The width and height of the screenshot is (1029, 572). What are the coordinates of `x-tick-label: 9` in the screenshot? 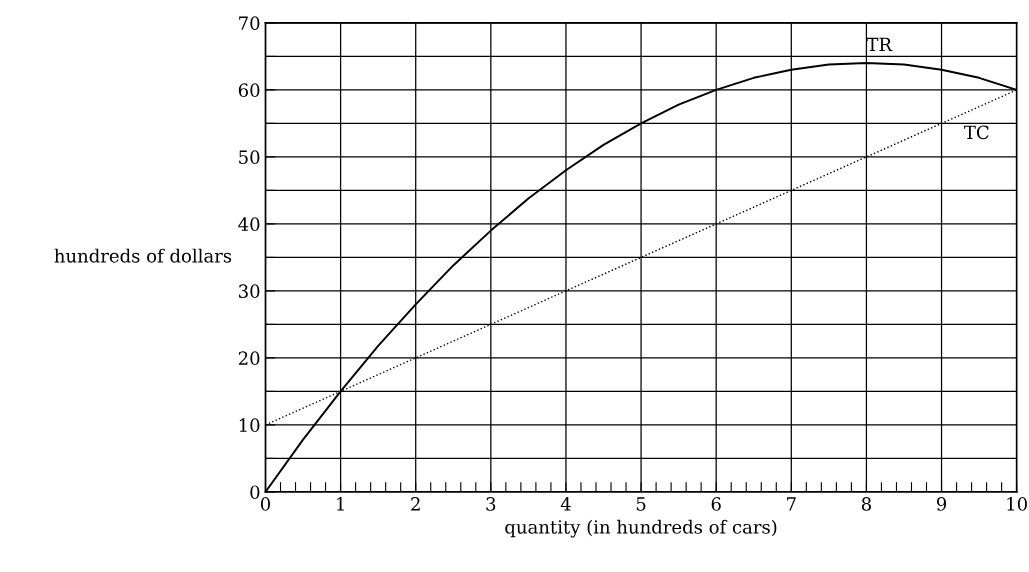 It's located at (941, 504).